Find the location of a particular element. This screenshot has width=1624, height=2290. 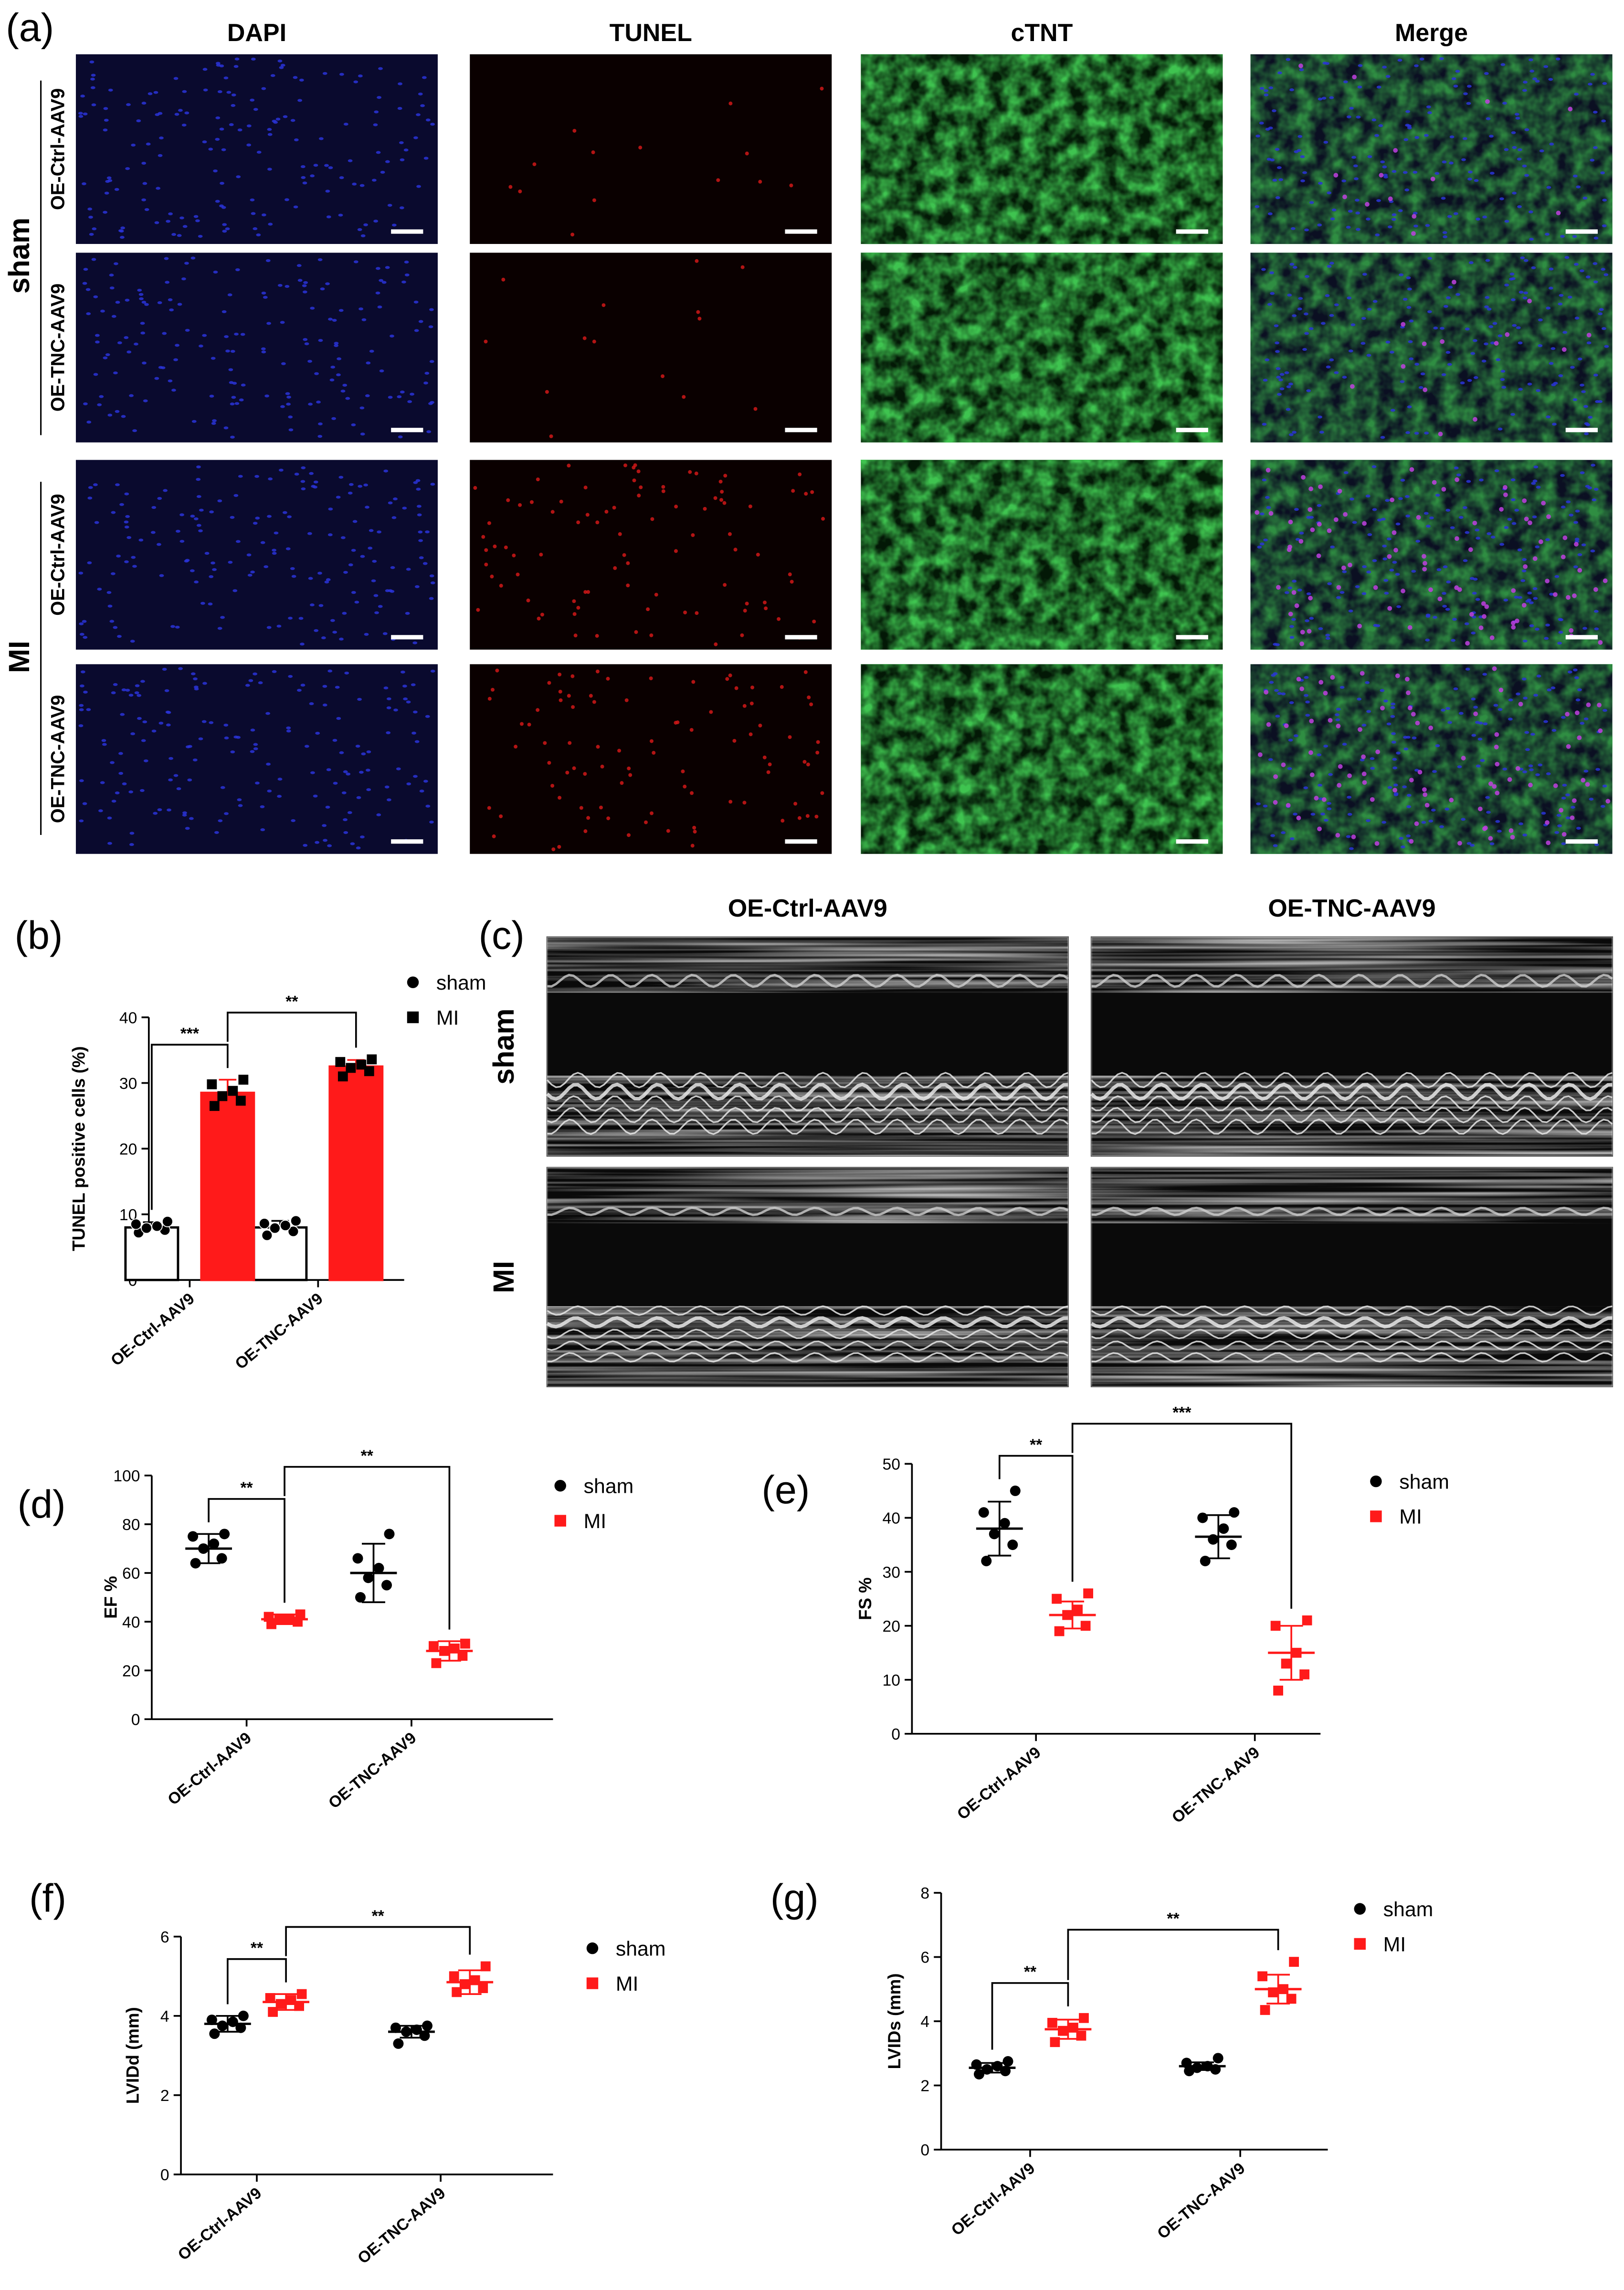

cardiomyocyte-texture is located at coordinates (1042, 348).